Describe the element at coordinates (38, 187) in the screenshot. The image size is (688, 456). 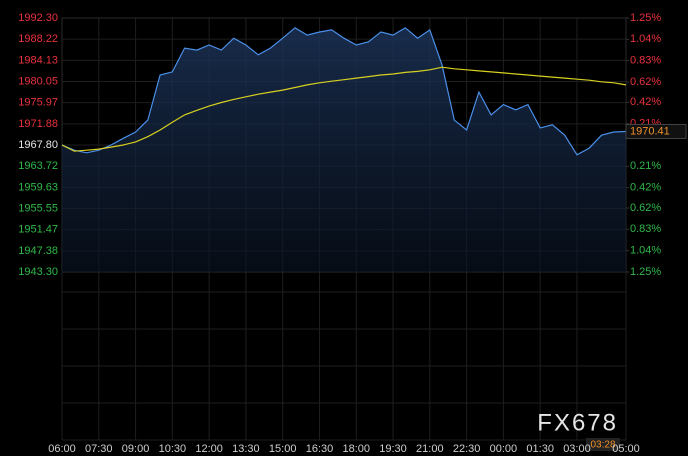
I see `y-tick-label: 1959.63` at that location.